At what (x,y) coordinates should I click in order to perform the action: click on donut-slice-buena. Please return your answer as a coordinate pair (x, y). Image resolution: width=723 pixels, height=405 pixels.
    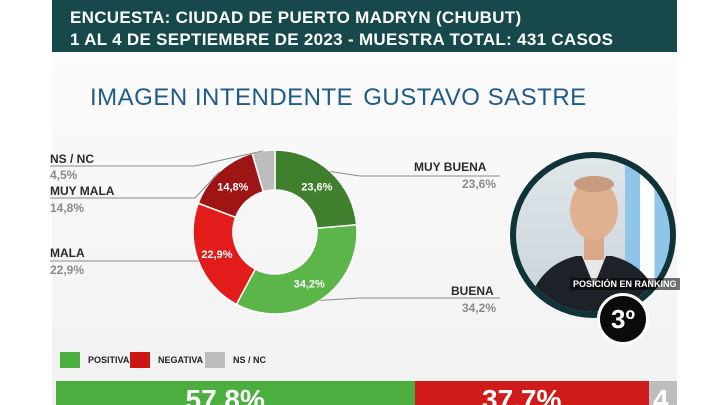
    Looking at the image, I should click on (296, 269).